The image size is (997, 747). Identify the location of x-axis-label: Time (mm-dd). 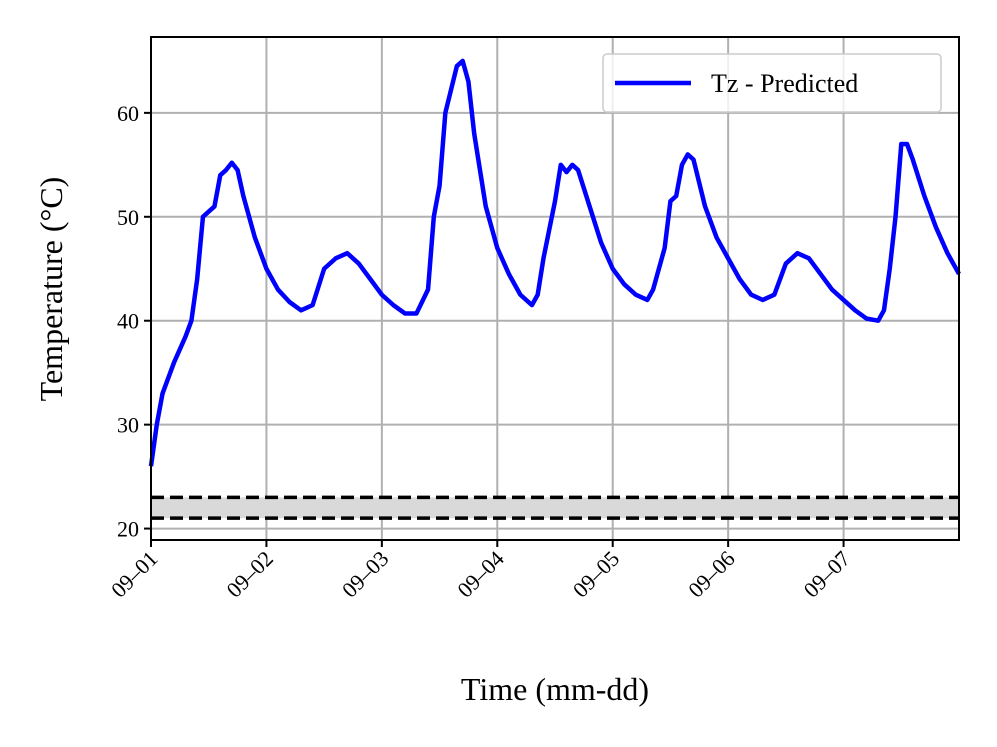
(555, 689).